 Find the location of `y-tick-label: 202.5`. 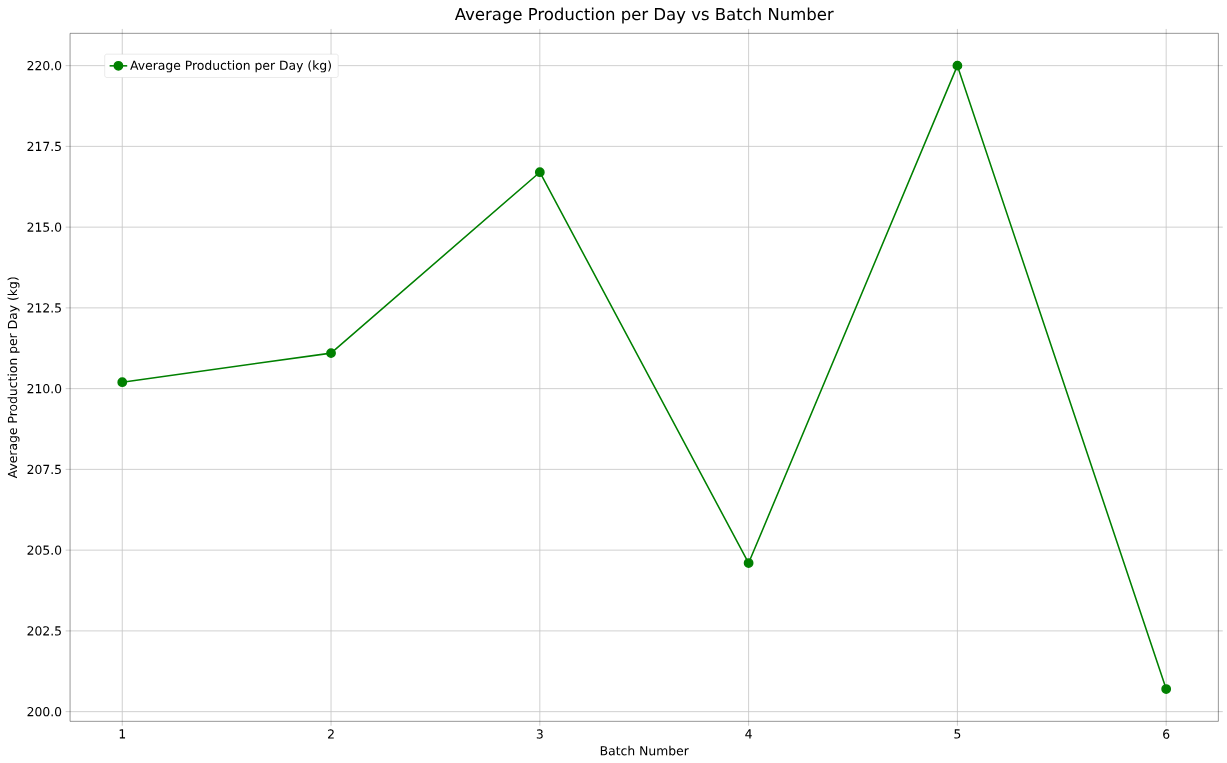

y-tick-label: 202.5 is located at coordinates (44, 631).